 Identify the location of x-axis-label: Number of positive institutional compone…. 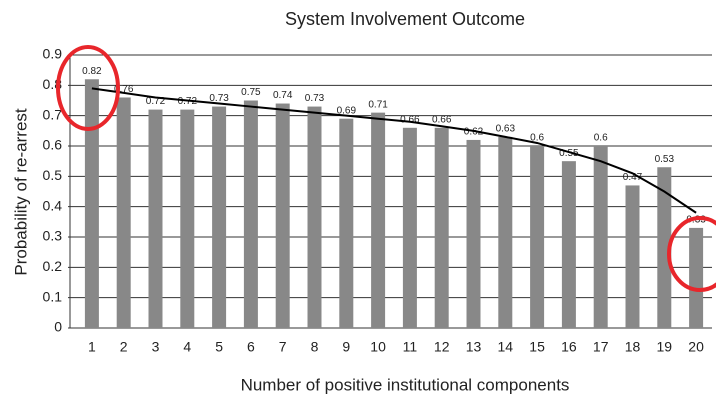
(405, 384).